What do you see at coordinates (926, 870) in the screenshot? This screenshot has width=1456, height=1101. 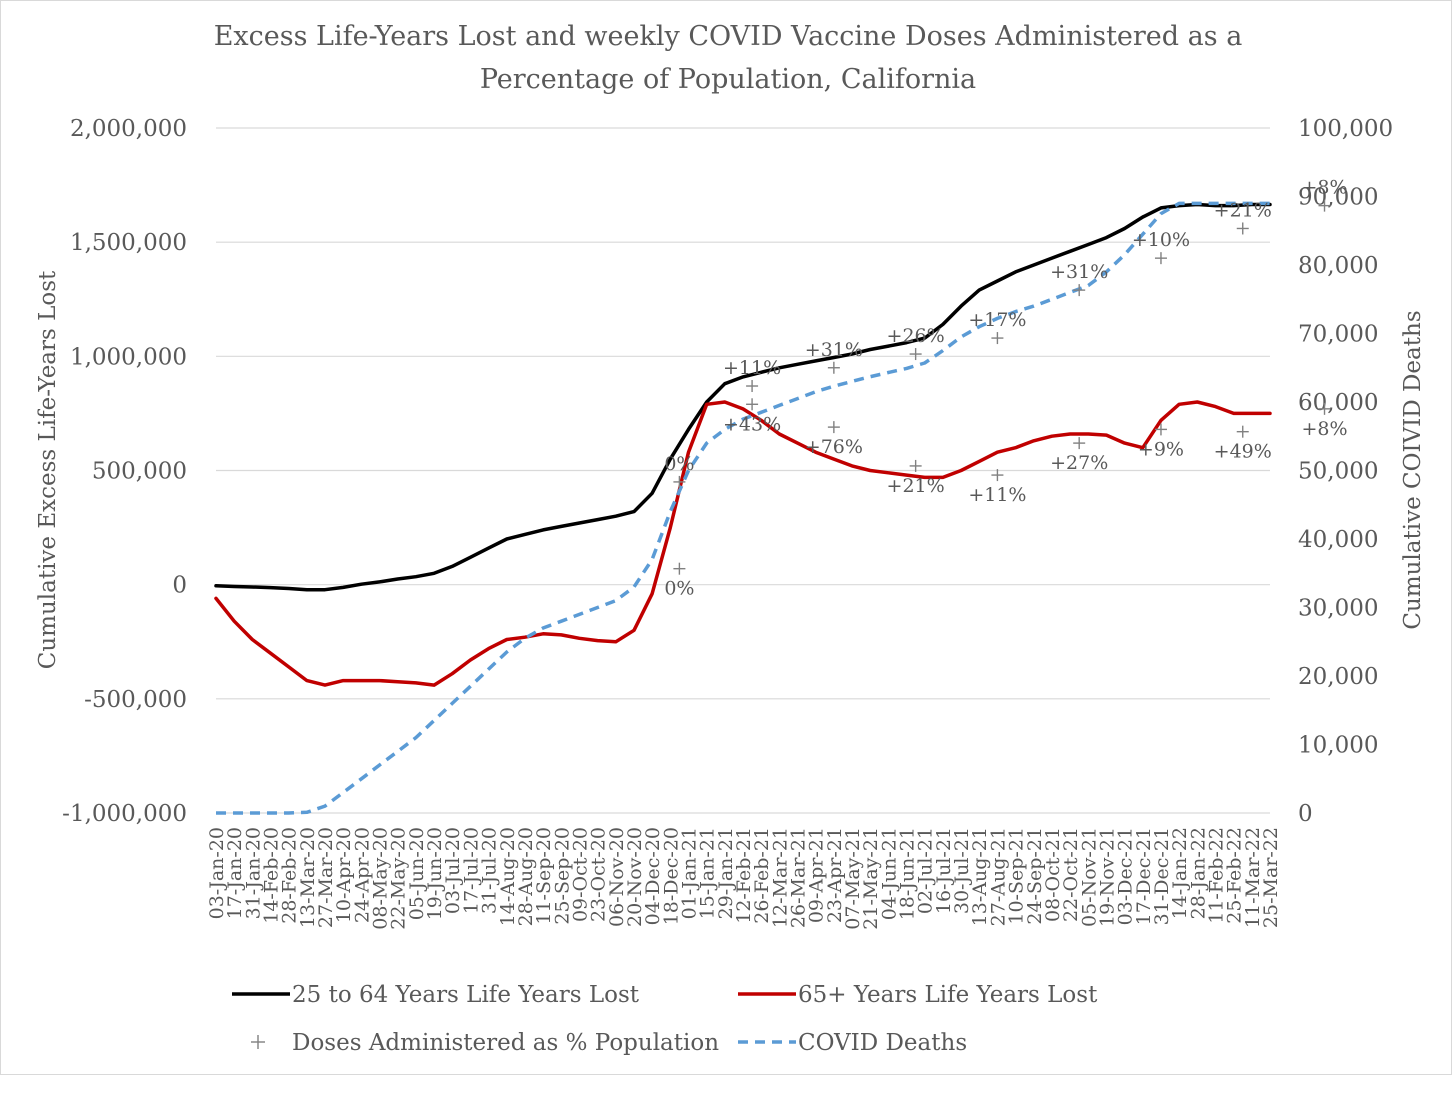 I see `x-tick-label: 02-Jul-21` at bounding box center [926, 870].